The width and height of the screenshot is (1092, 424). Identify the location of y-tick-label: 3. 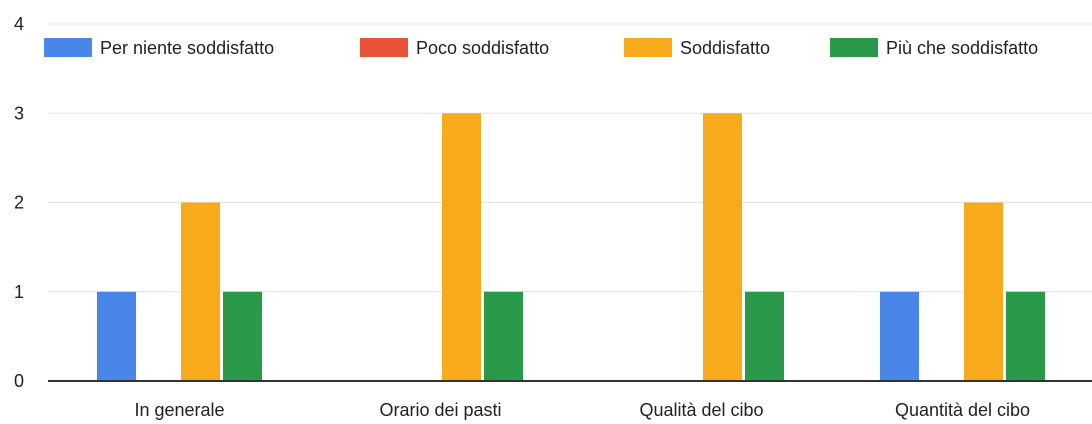
(19, 113).